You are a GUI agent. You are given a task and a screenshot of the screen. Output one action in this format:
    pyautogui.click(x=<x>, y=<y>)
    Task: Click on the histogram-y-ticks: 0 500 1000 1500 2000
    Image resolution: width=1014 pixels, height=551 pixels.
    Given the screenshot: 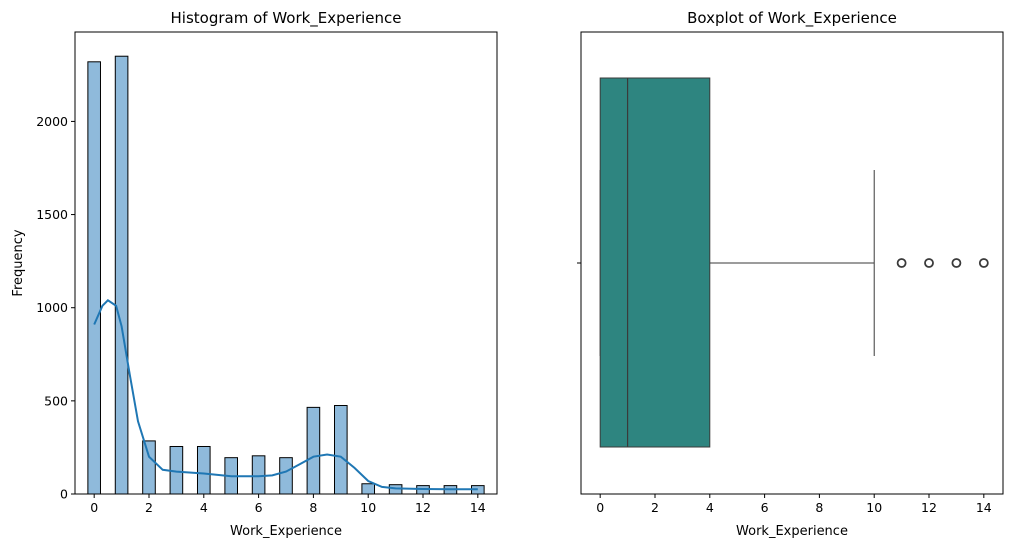 What is the action you would take?
    pyautogui.click(x=55, y=308)
    